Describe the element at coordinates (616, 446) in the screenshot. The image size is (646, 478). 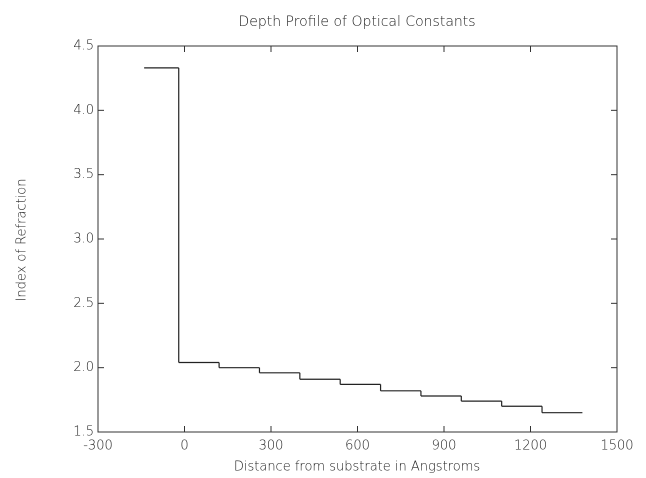
I see `x-tick-label: 1500` at that location.